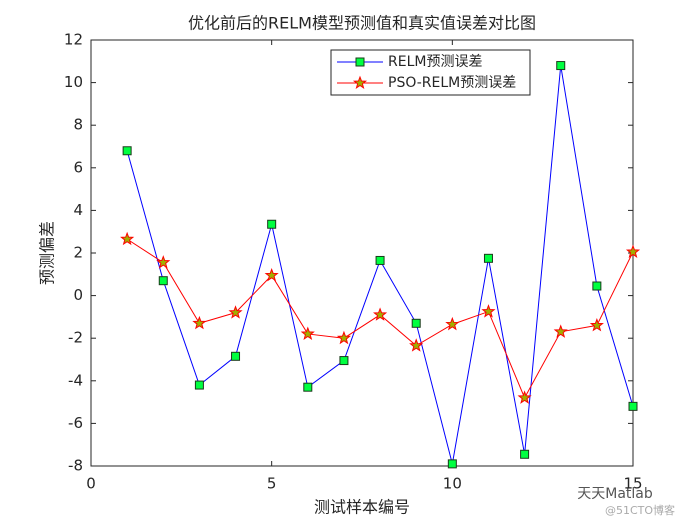  Describe the element at coordinates (47, 253) in the screenshot. I see `y-axis-label: 预测偏差` at that location.